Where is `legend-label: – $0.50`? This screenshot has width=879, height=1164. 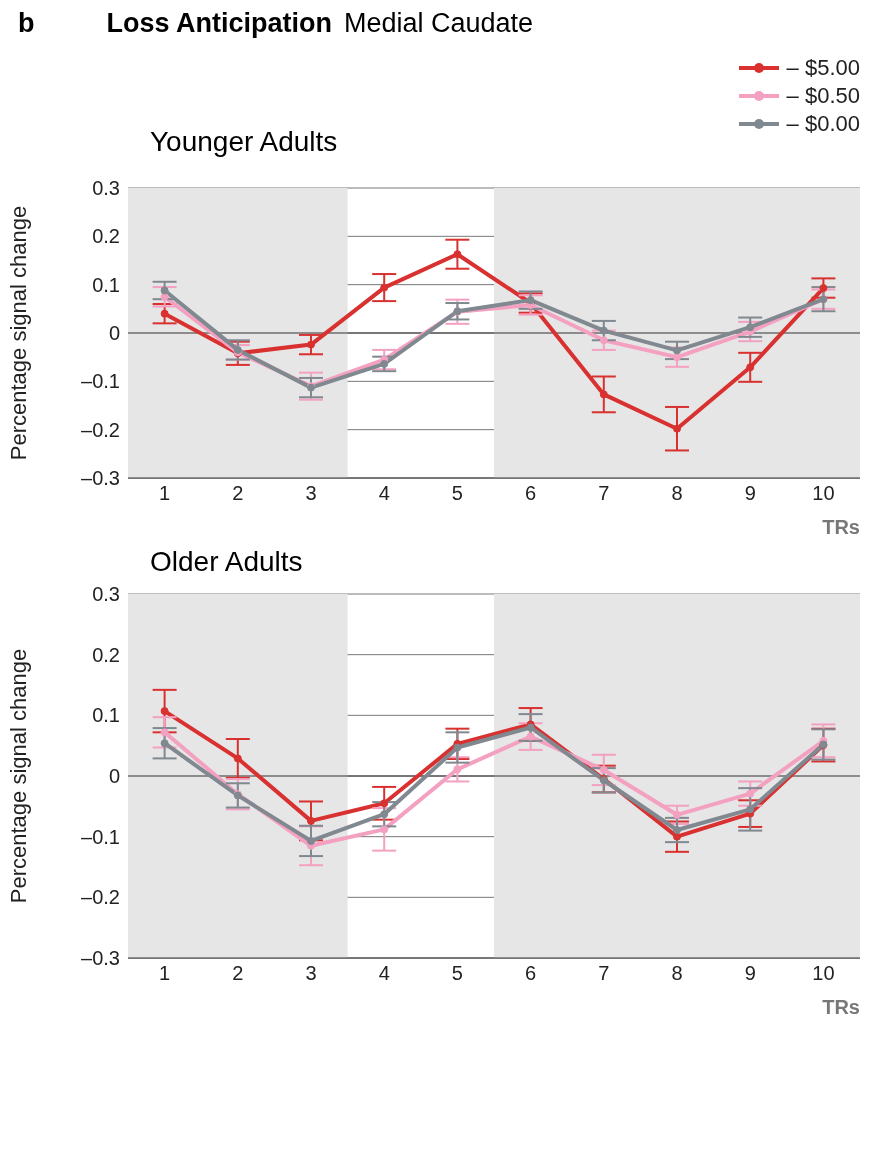 legend-label: – $0.50 is located at coordinates (823, 96).